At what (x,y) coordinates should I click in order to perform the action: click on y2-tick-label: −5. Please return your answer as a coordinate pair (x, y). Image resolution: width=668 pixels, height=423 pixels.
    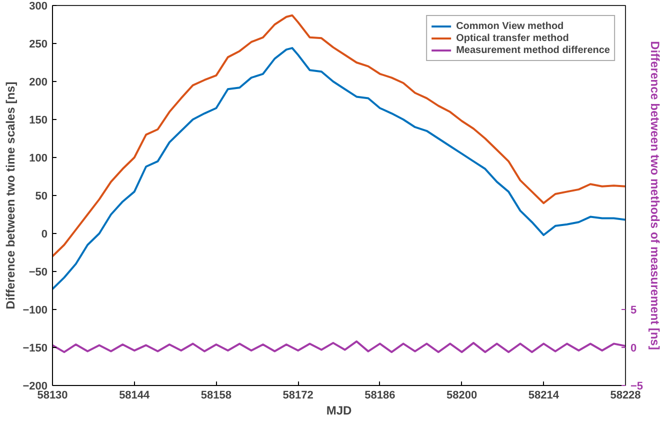
    Looking at the image, I should click on (637, 386).